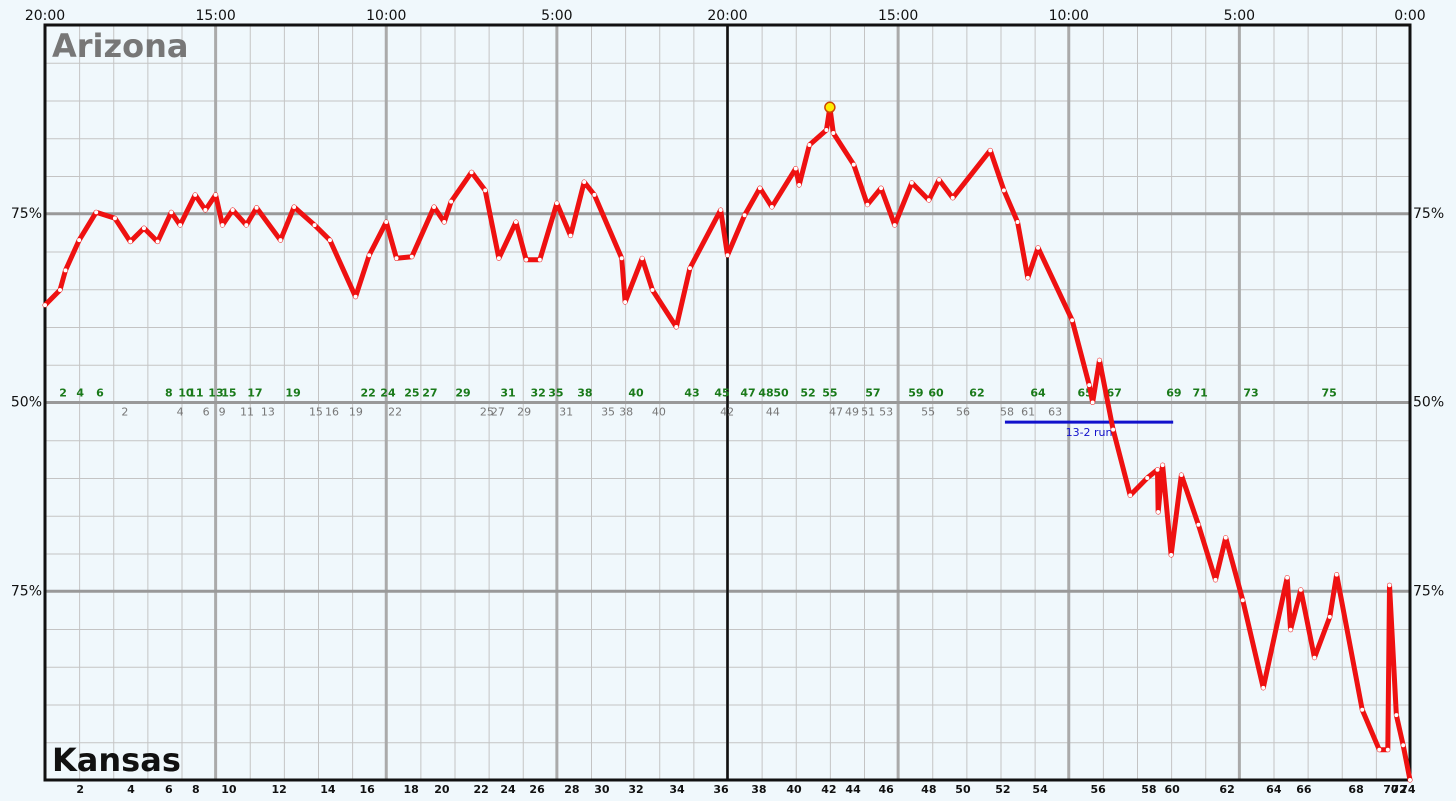 This screenshot has height=801, width=1456. Describe the element at coordinates (836, 412) in the screenshot. I see `kansas-score: 47` at that location.